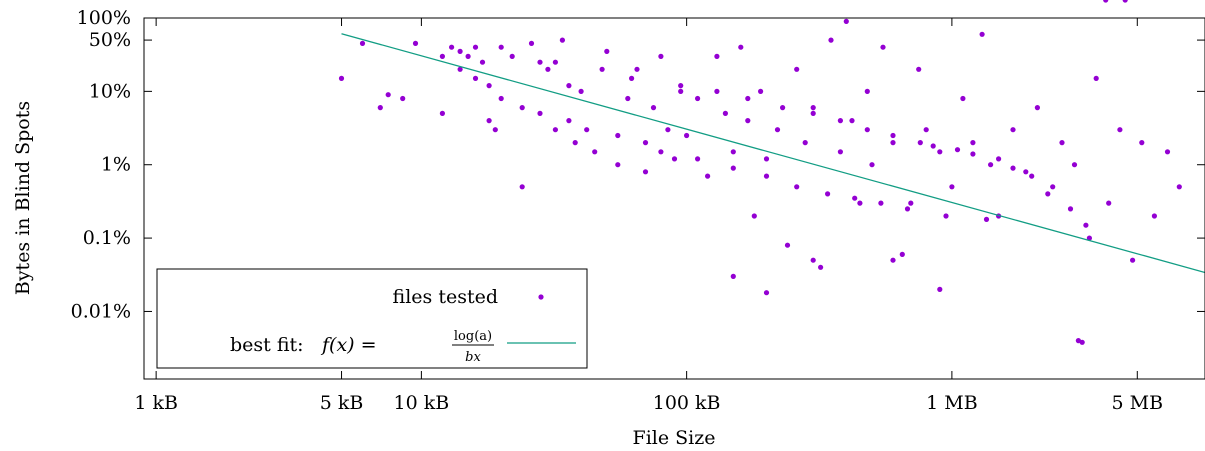 This screenshot has width=1205, height=451. Describe the element at coordinates (1138, 403) in the screenshot. I see `x-tick-label: 5 MB` at that location.